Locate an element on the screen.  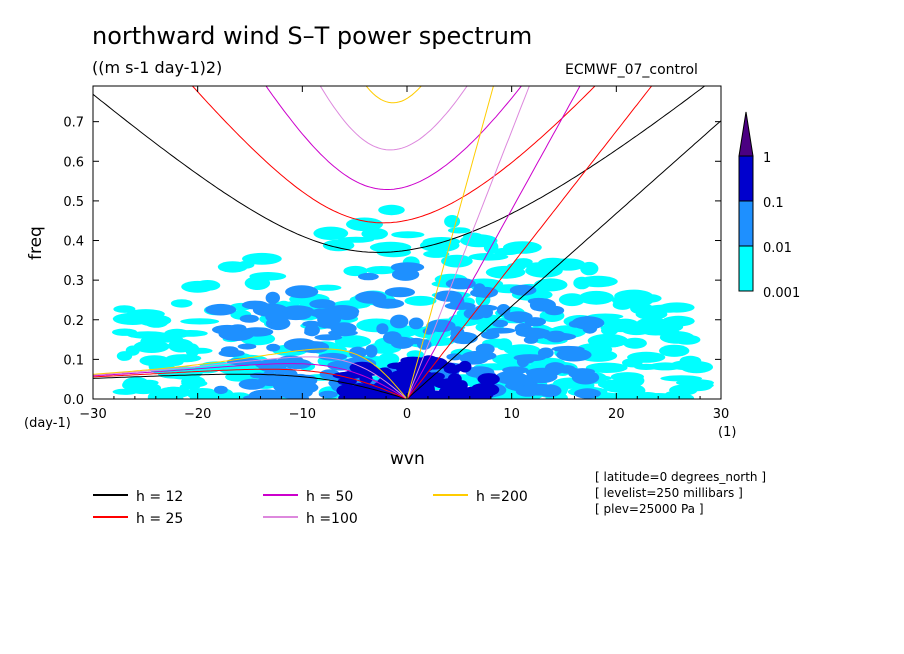
y-tick-label: 0.3 is located at coordinates (73, 281).